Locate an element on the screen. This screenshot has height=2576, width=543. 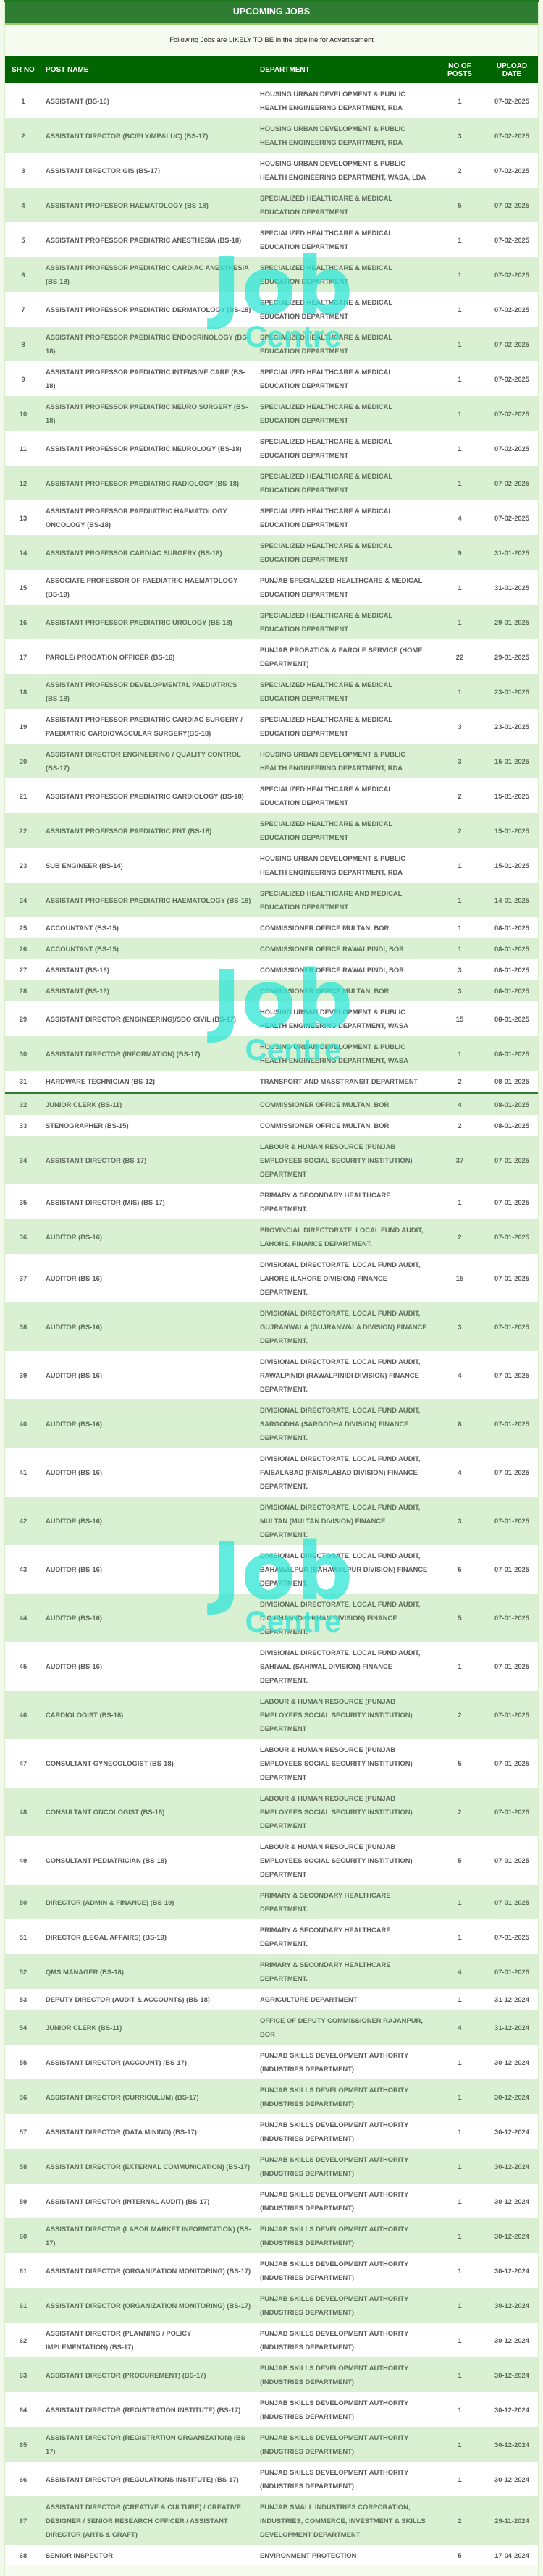
cell-sr-no: 46 is located at coordinates (23, 1715).